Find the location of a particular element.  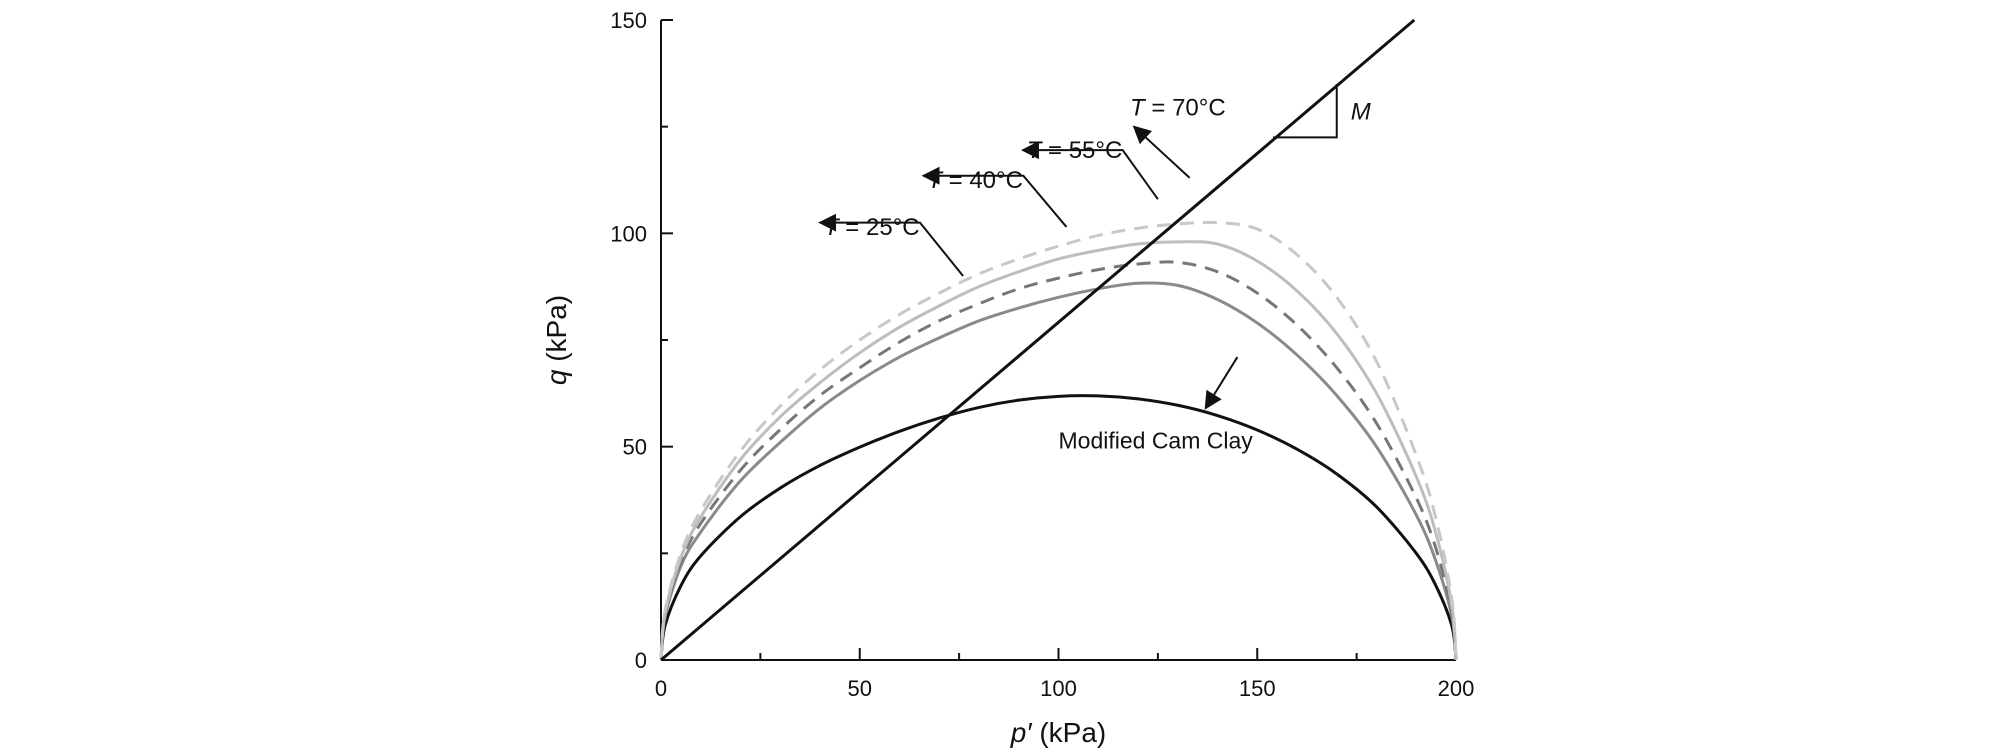

annotation-var: T is located at coordinates (1138, 107).